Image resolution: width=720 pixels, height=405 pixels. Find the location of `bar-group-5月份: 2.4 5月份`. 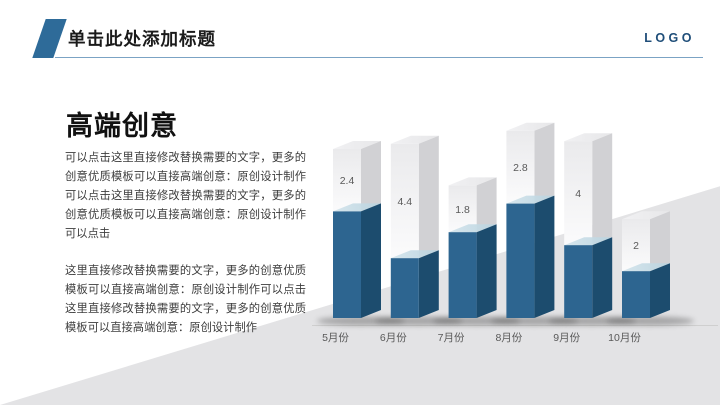

bar-group-5月份: 2.4 5月份 is located at coordinates (361, 242).